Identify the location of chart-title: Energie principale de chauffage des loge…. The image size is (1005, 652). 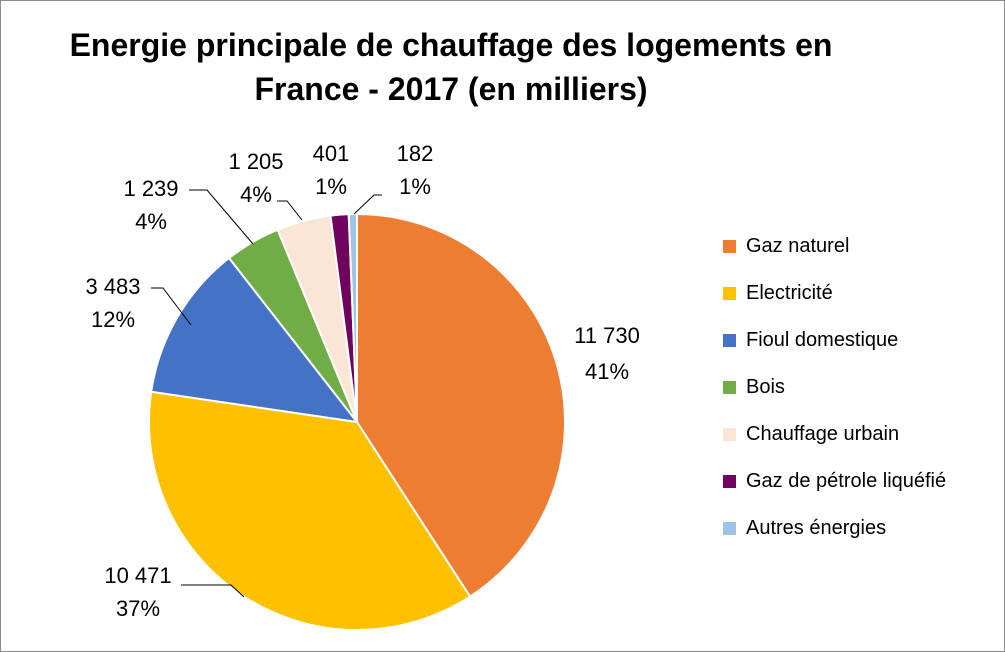
(451, 67).